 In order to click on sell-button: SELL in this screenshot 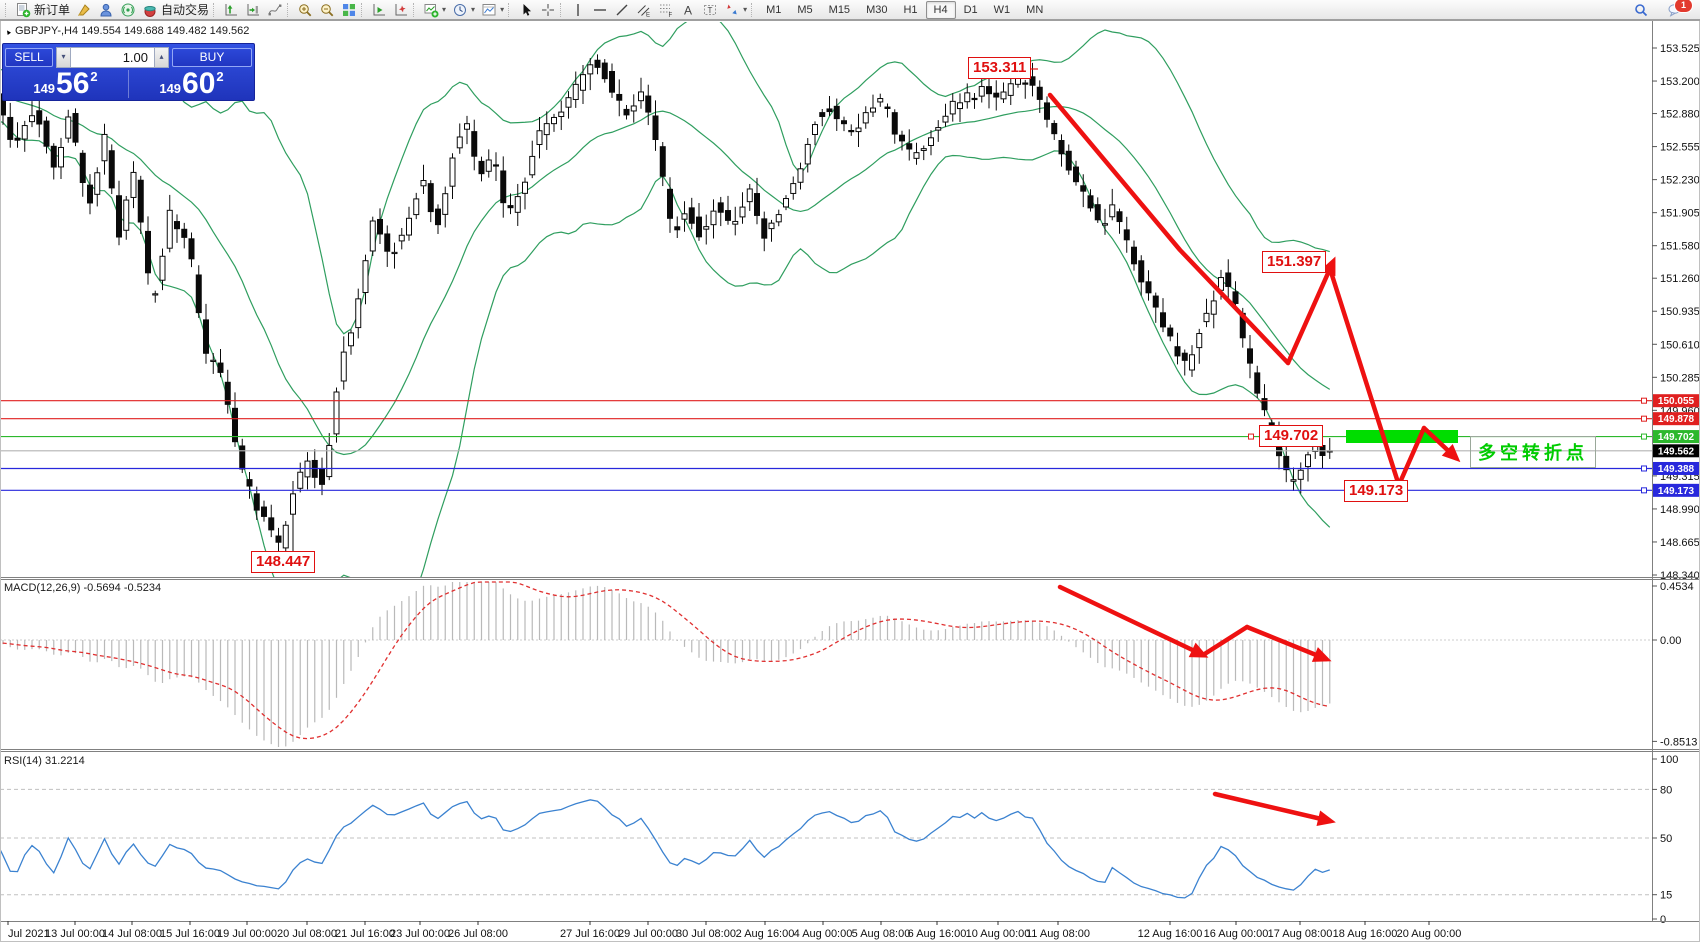, I will do `click(29, 57)`.